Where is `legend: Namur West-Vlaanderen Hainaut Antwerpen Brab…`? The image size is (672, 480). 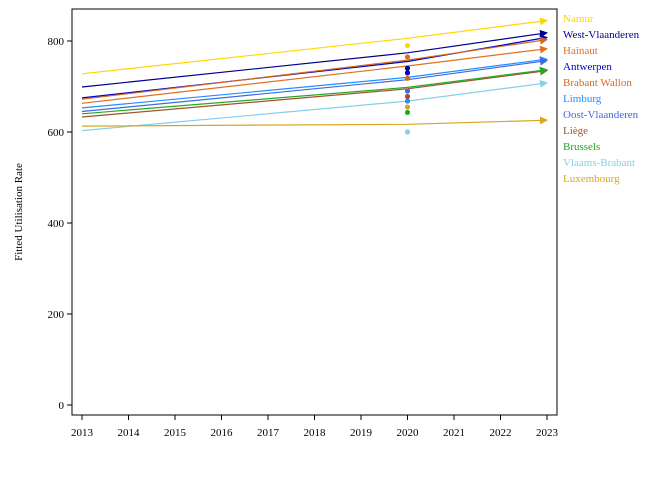
legend: Namur West-Vlaanderen Hainaut Antwerpen Brab… is located at coordinates (601, 99).